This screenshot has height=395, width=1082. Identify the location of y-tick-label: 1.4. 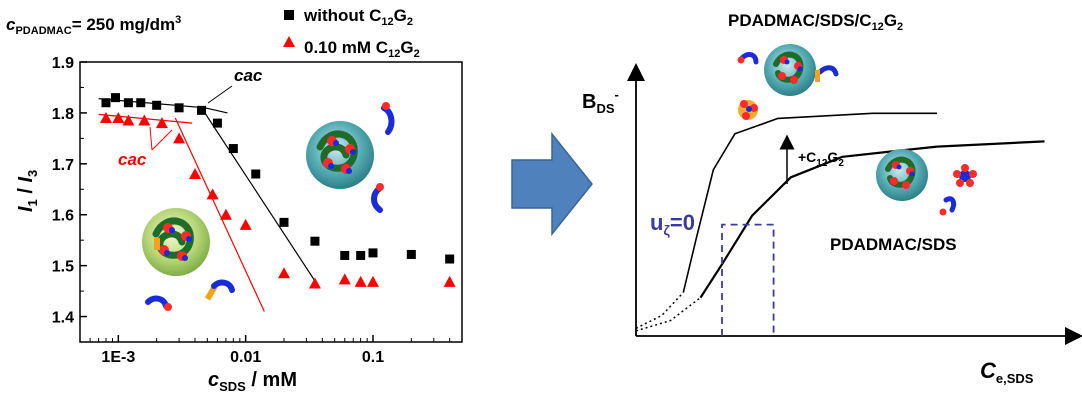
(63, 318).